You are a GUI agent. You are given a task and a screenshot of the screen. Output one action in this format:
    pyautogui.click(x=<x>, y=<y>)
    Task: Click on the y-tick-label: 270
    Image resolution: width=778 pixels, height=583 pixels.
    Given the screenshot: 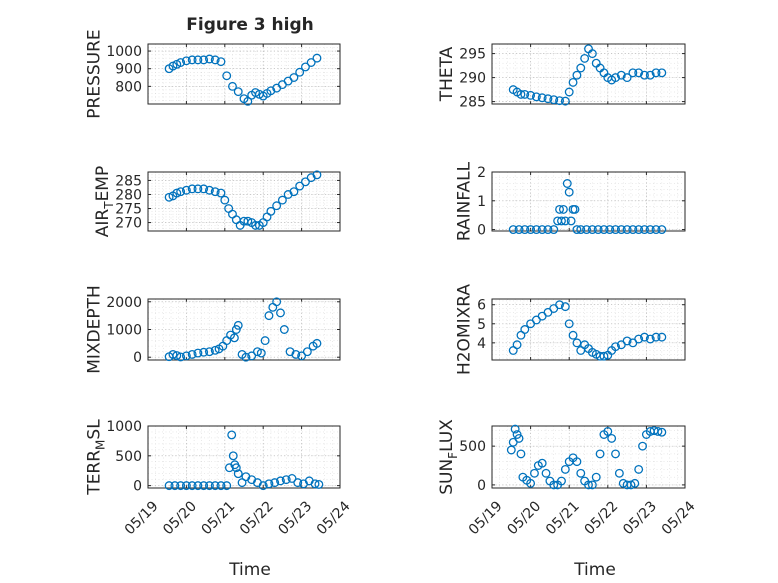 What is the action you would take?
    pyautogui.click(x=128, y=224)
    